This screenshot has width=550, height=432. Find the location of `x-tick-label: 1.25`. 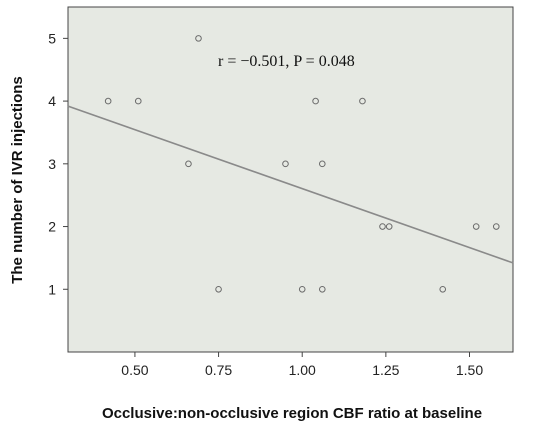

x-tick-label: 1.25 is located at coordinates (385, 370).